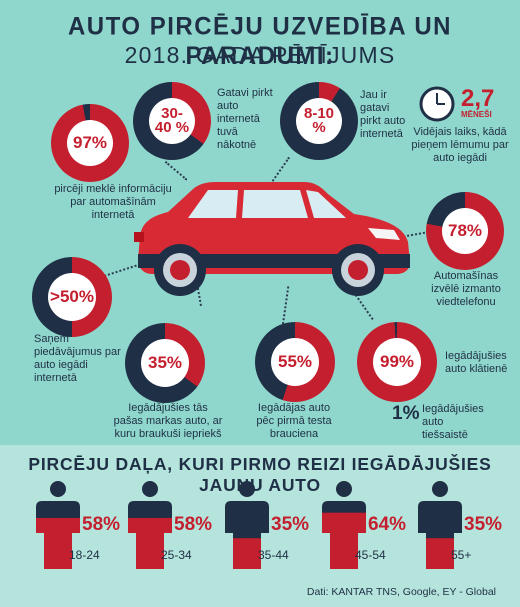 This screenshot has height=607, width=520. Describe the element at coordinates (401, 592) in the screenshot. I see `source-text: Dati: KANTAR TNS, Google, EY - Global` at that location.